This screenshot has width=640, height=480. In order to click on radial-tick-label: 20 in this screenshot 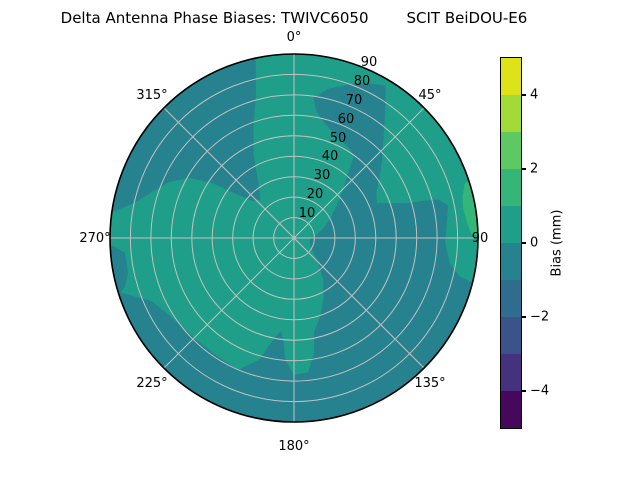, I will do `click(315, 194)`.